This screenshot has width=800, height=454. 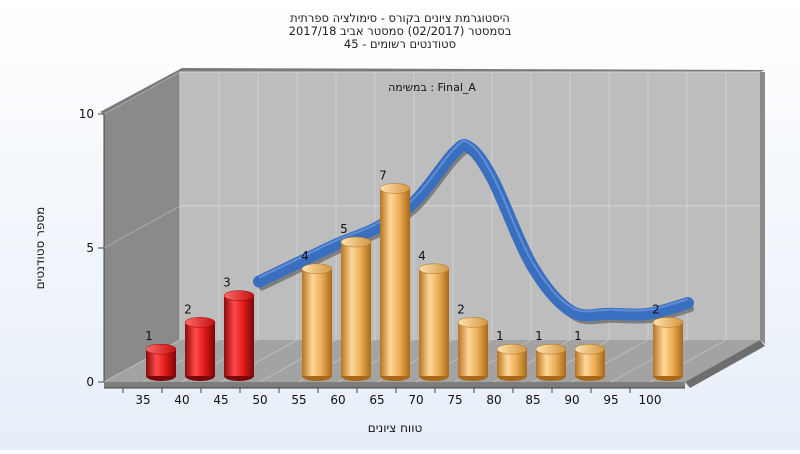 I want to click on y-tick-labels: 0 5 10, so click(x=91, y=248).